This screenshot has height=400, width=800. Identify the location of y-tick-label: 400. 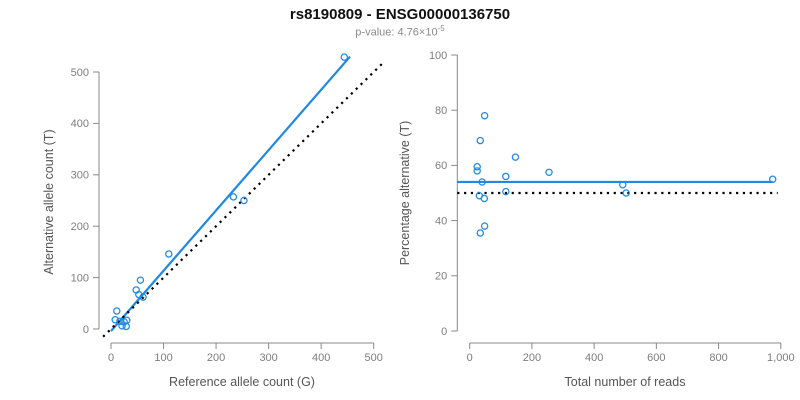
(80, 124).